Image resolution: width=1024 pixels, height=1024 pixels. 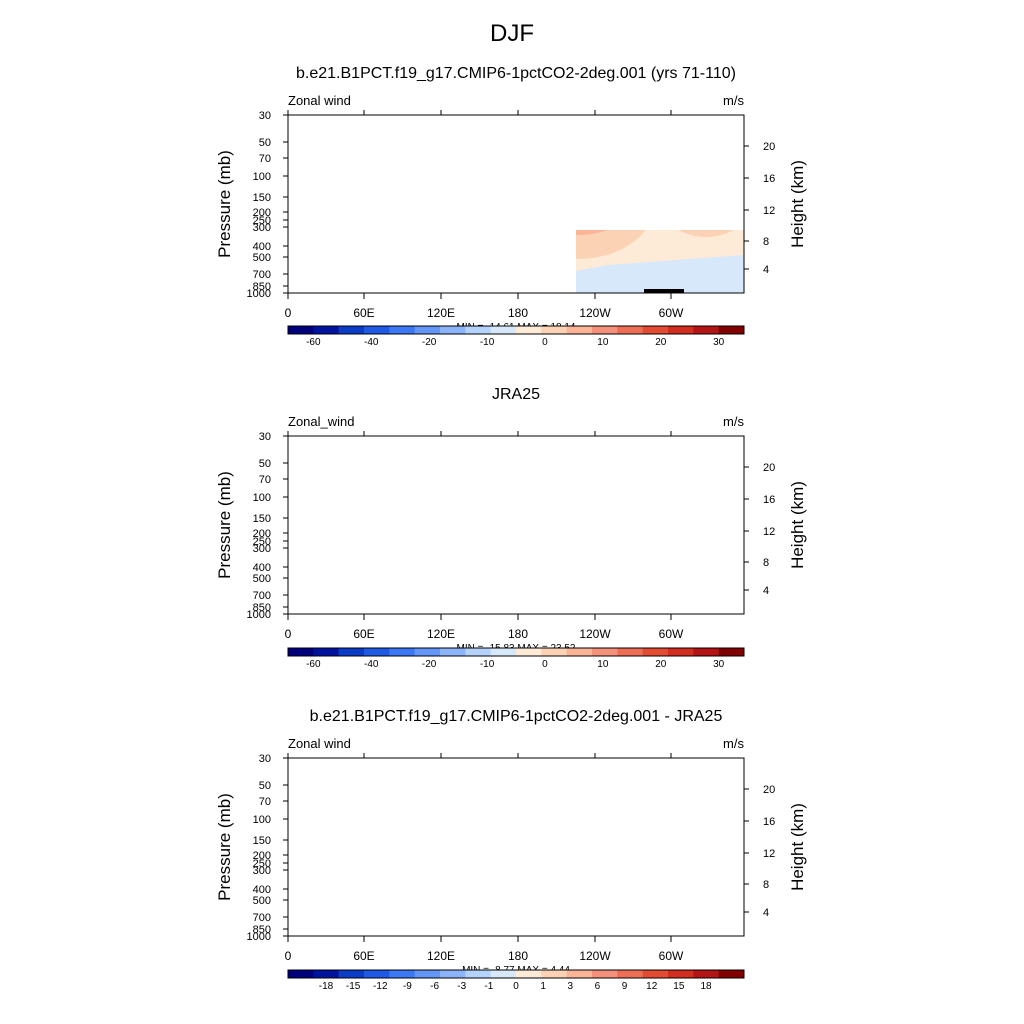 What do you see at coordinates (262, 247) in the screenshot?
I see `y-tick-label: 400` at bounding box center [262, 247].